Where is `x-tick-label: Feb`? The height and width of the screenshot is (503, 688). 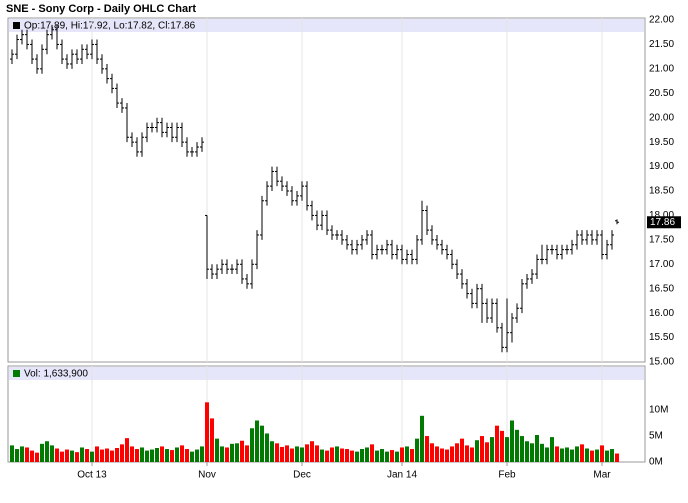 x-tick-label: Feb is located at coordinates (507, 475).